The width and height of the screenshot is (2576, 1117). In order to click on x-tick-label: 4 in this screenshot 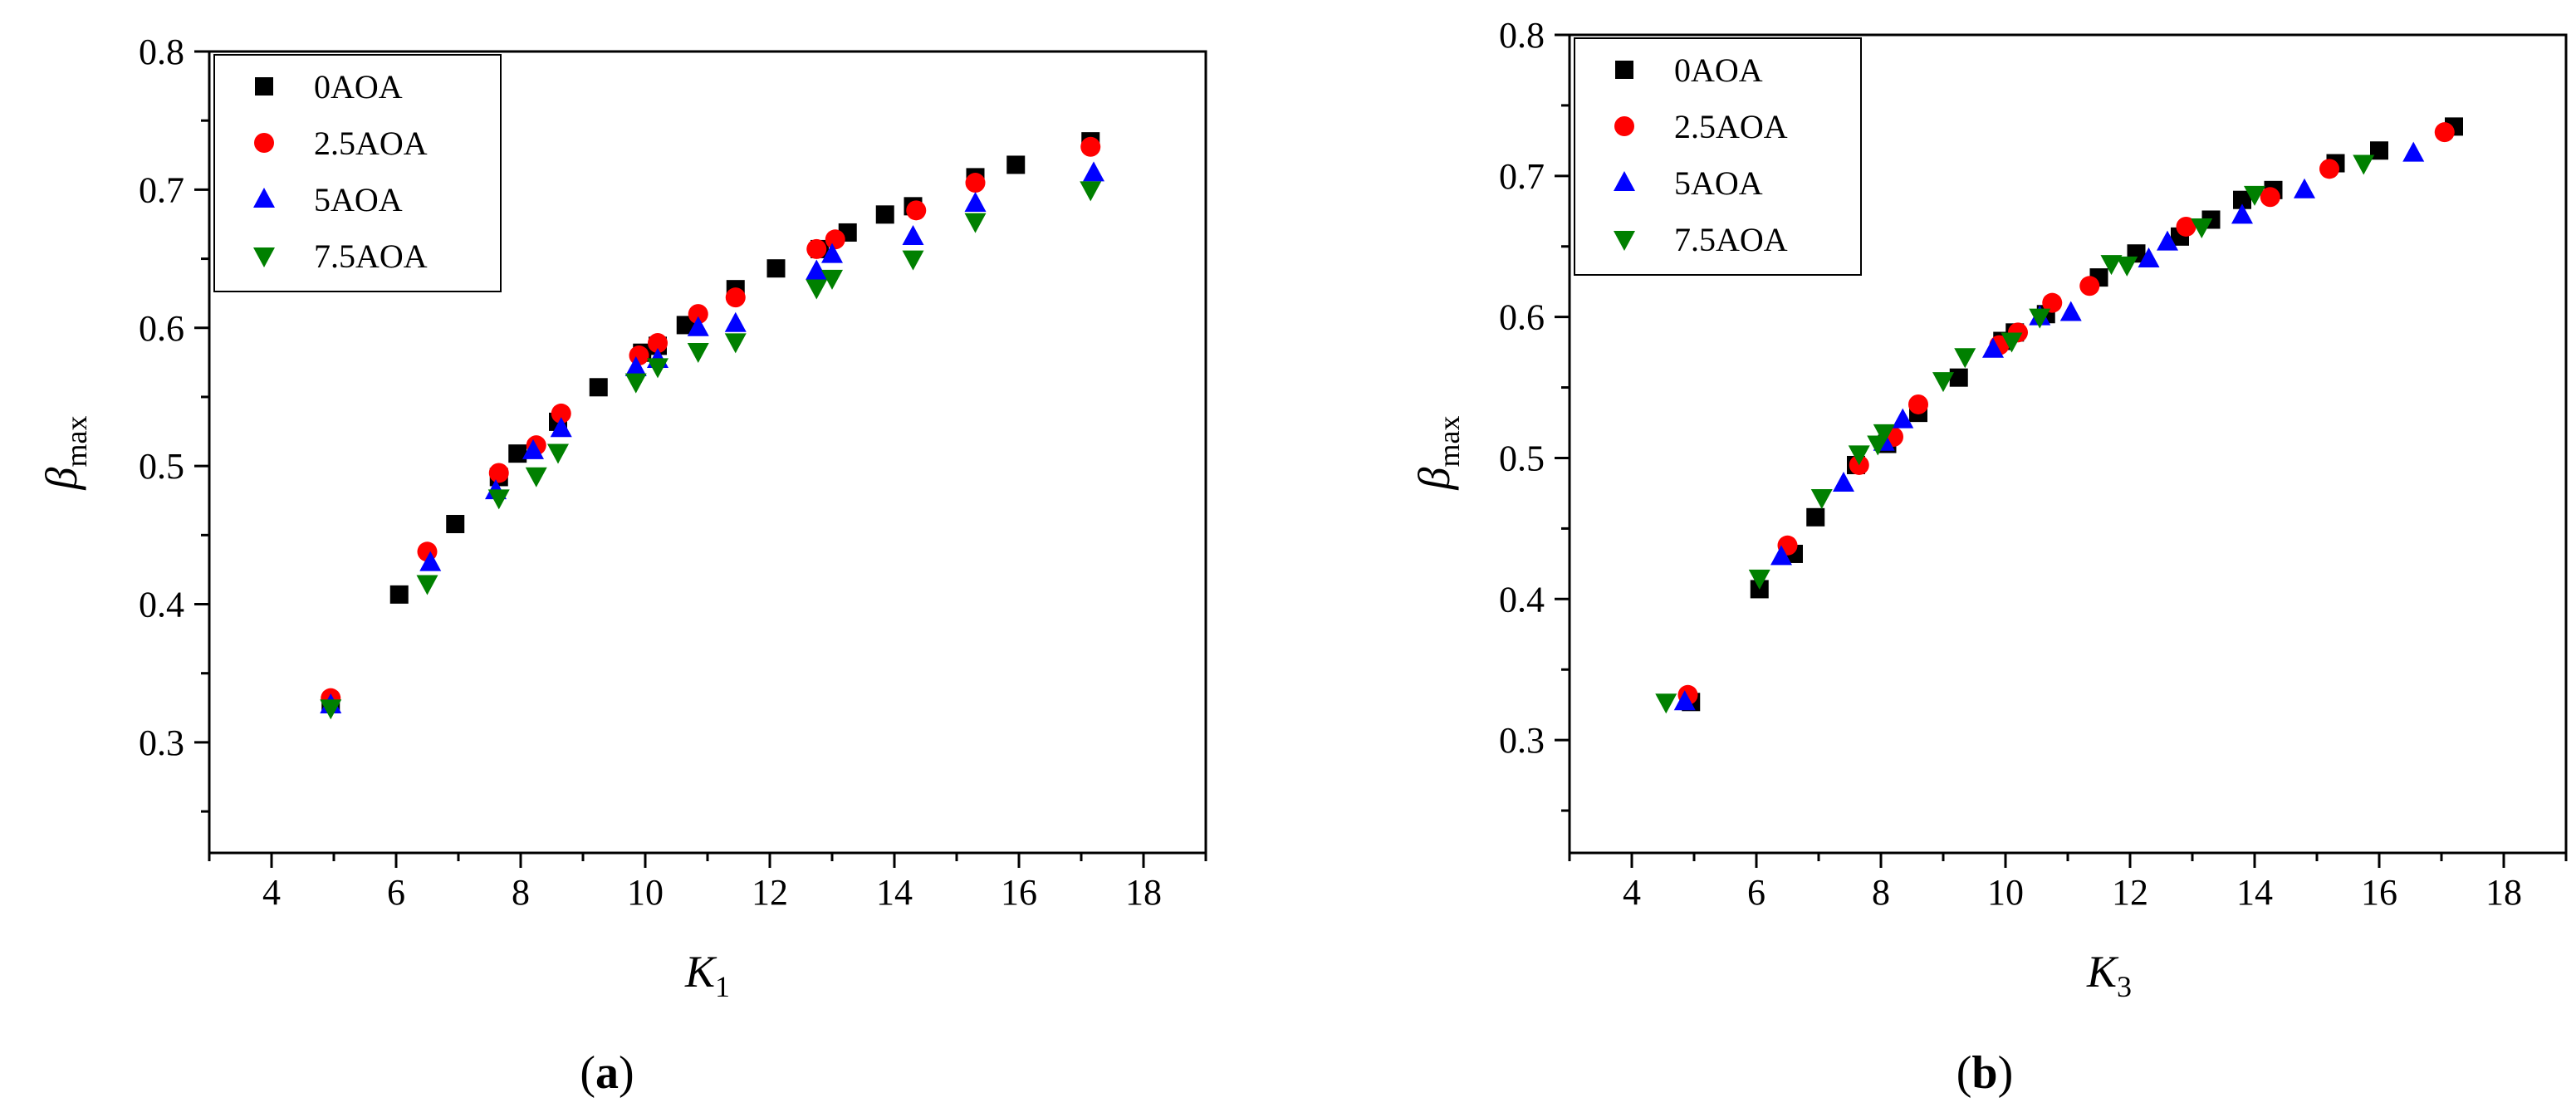, I will do `click(1632, 892)`.